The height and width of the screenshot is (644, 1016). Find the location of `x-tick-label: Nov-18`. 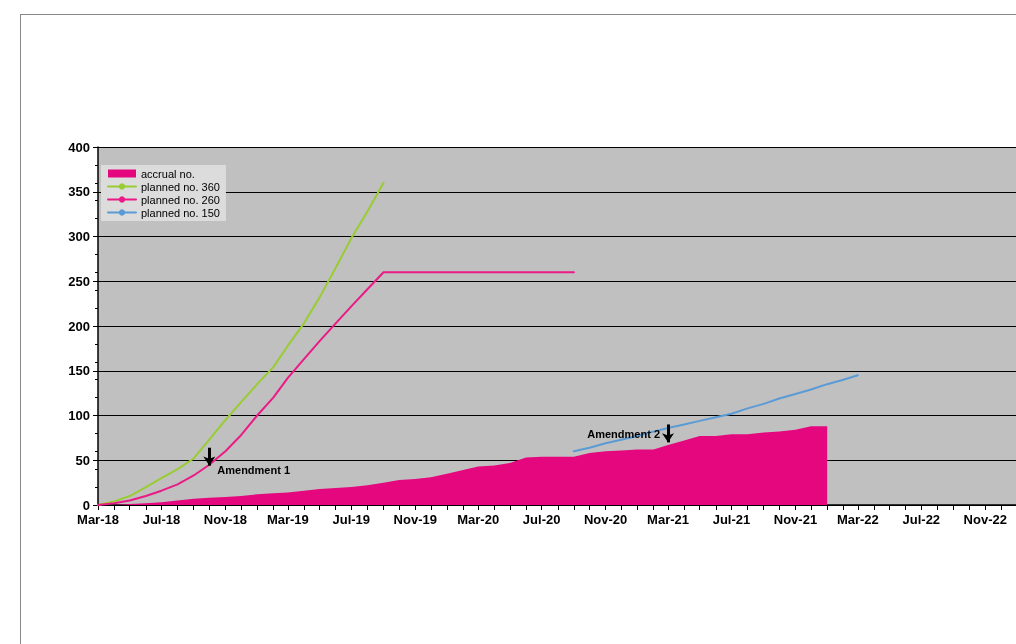

x-tick-label: Nov-18 is located at coordinates (225, 519).